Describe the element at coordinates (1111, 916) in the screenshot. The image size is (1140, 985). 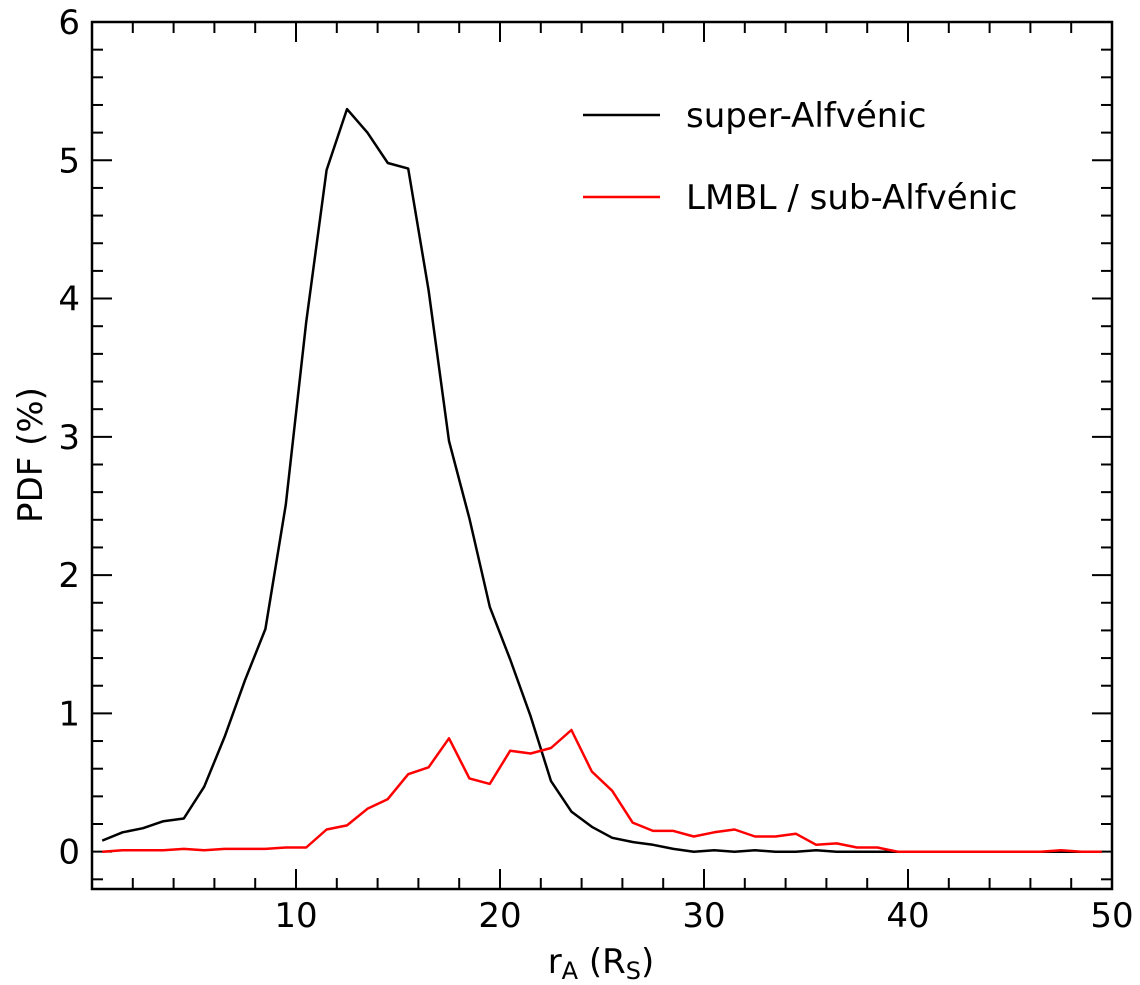
I see `x-tick-label: 50` at that location.